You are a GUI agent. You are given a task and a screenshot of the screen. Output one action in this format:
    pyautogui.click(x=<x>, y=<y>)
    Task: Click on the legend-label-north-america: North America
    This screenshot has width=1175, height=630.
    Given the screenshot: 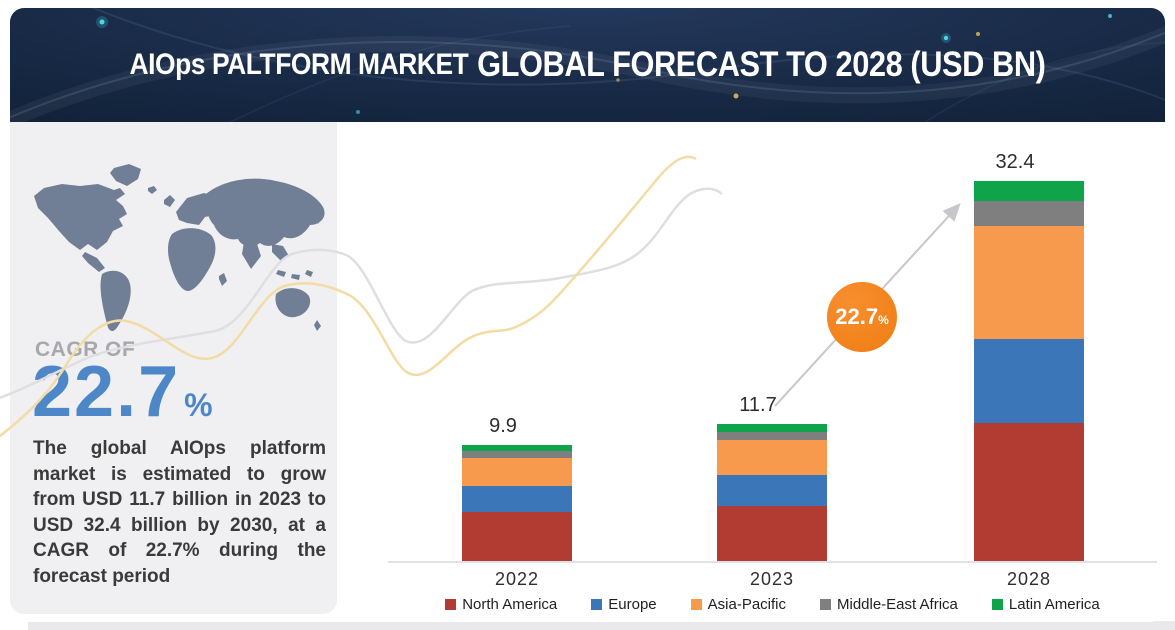 What is the action you would take?
    pyautogui.click(x=510, y=604)
    